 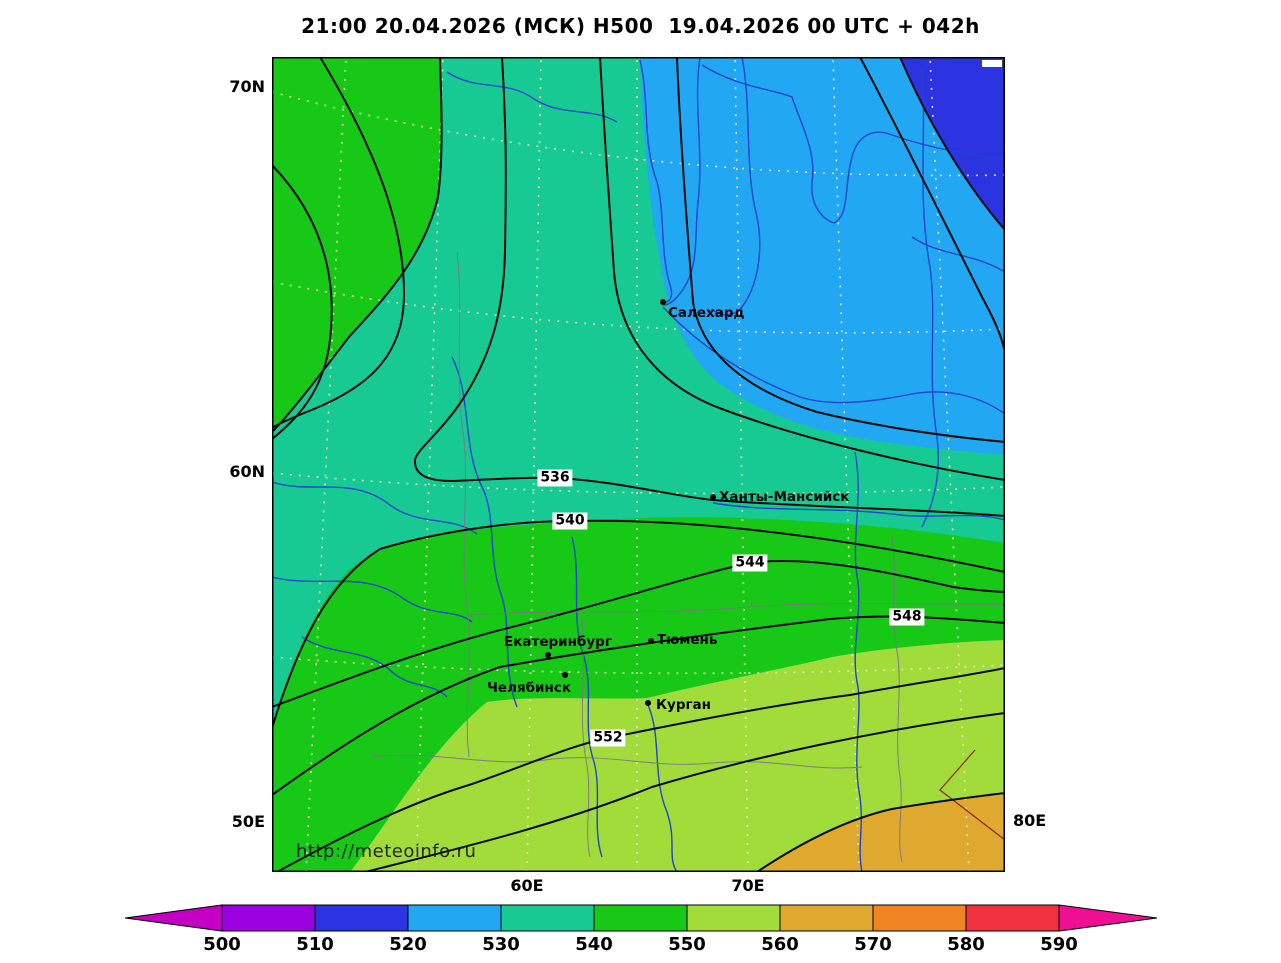 I want to click on parallel-60n, so click(x=638, y=483).